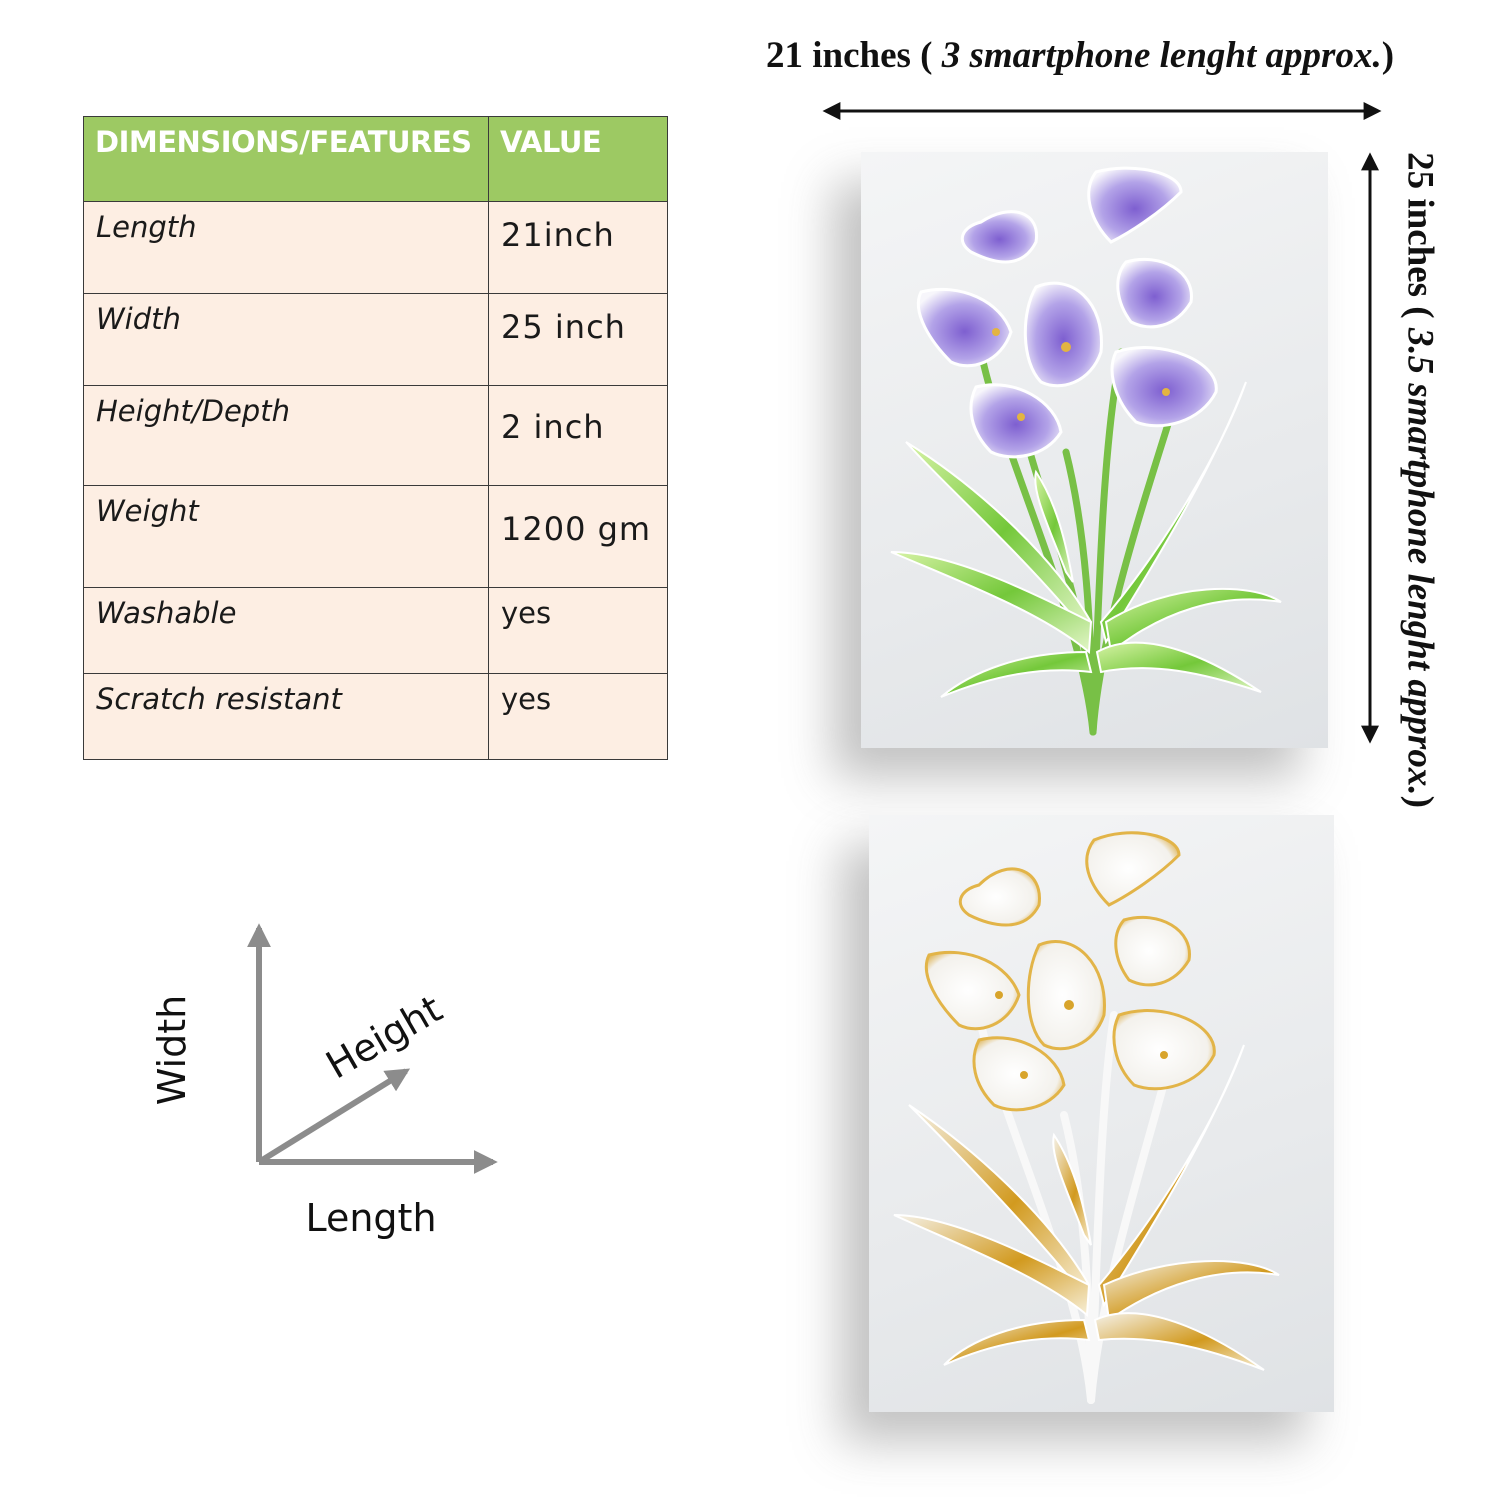  What do you see at coordinates (578, 435) in the screenshot?
I see `value-cell: 2 inch` at bounding box center [578, 435].